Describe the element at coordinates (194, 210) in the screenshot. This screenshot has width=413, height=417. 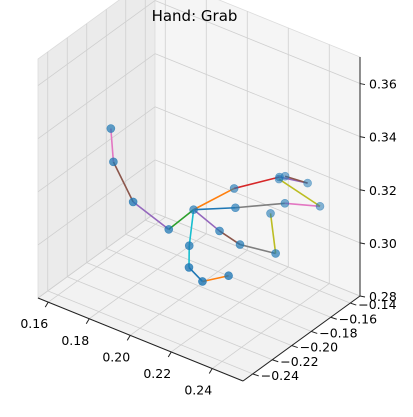
I see `joint-wrist` at that location.